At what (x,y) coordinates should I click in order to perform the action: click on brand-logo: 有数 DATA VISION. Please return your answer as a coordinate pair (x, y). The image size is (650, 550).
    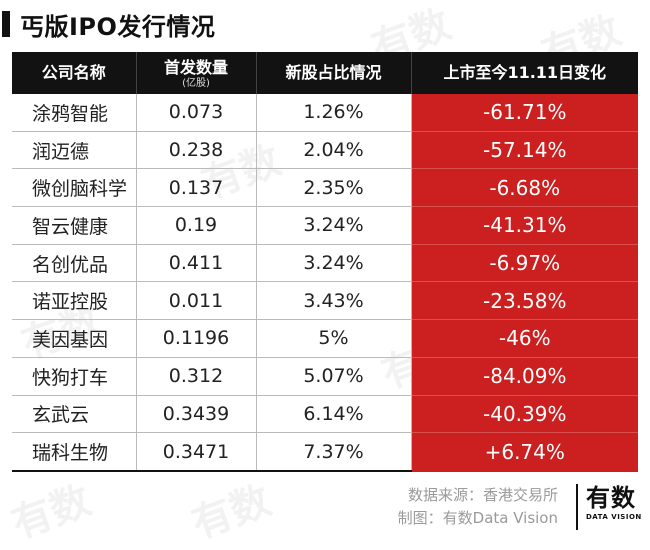
    Looking at the image, I should click on (609, 507).